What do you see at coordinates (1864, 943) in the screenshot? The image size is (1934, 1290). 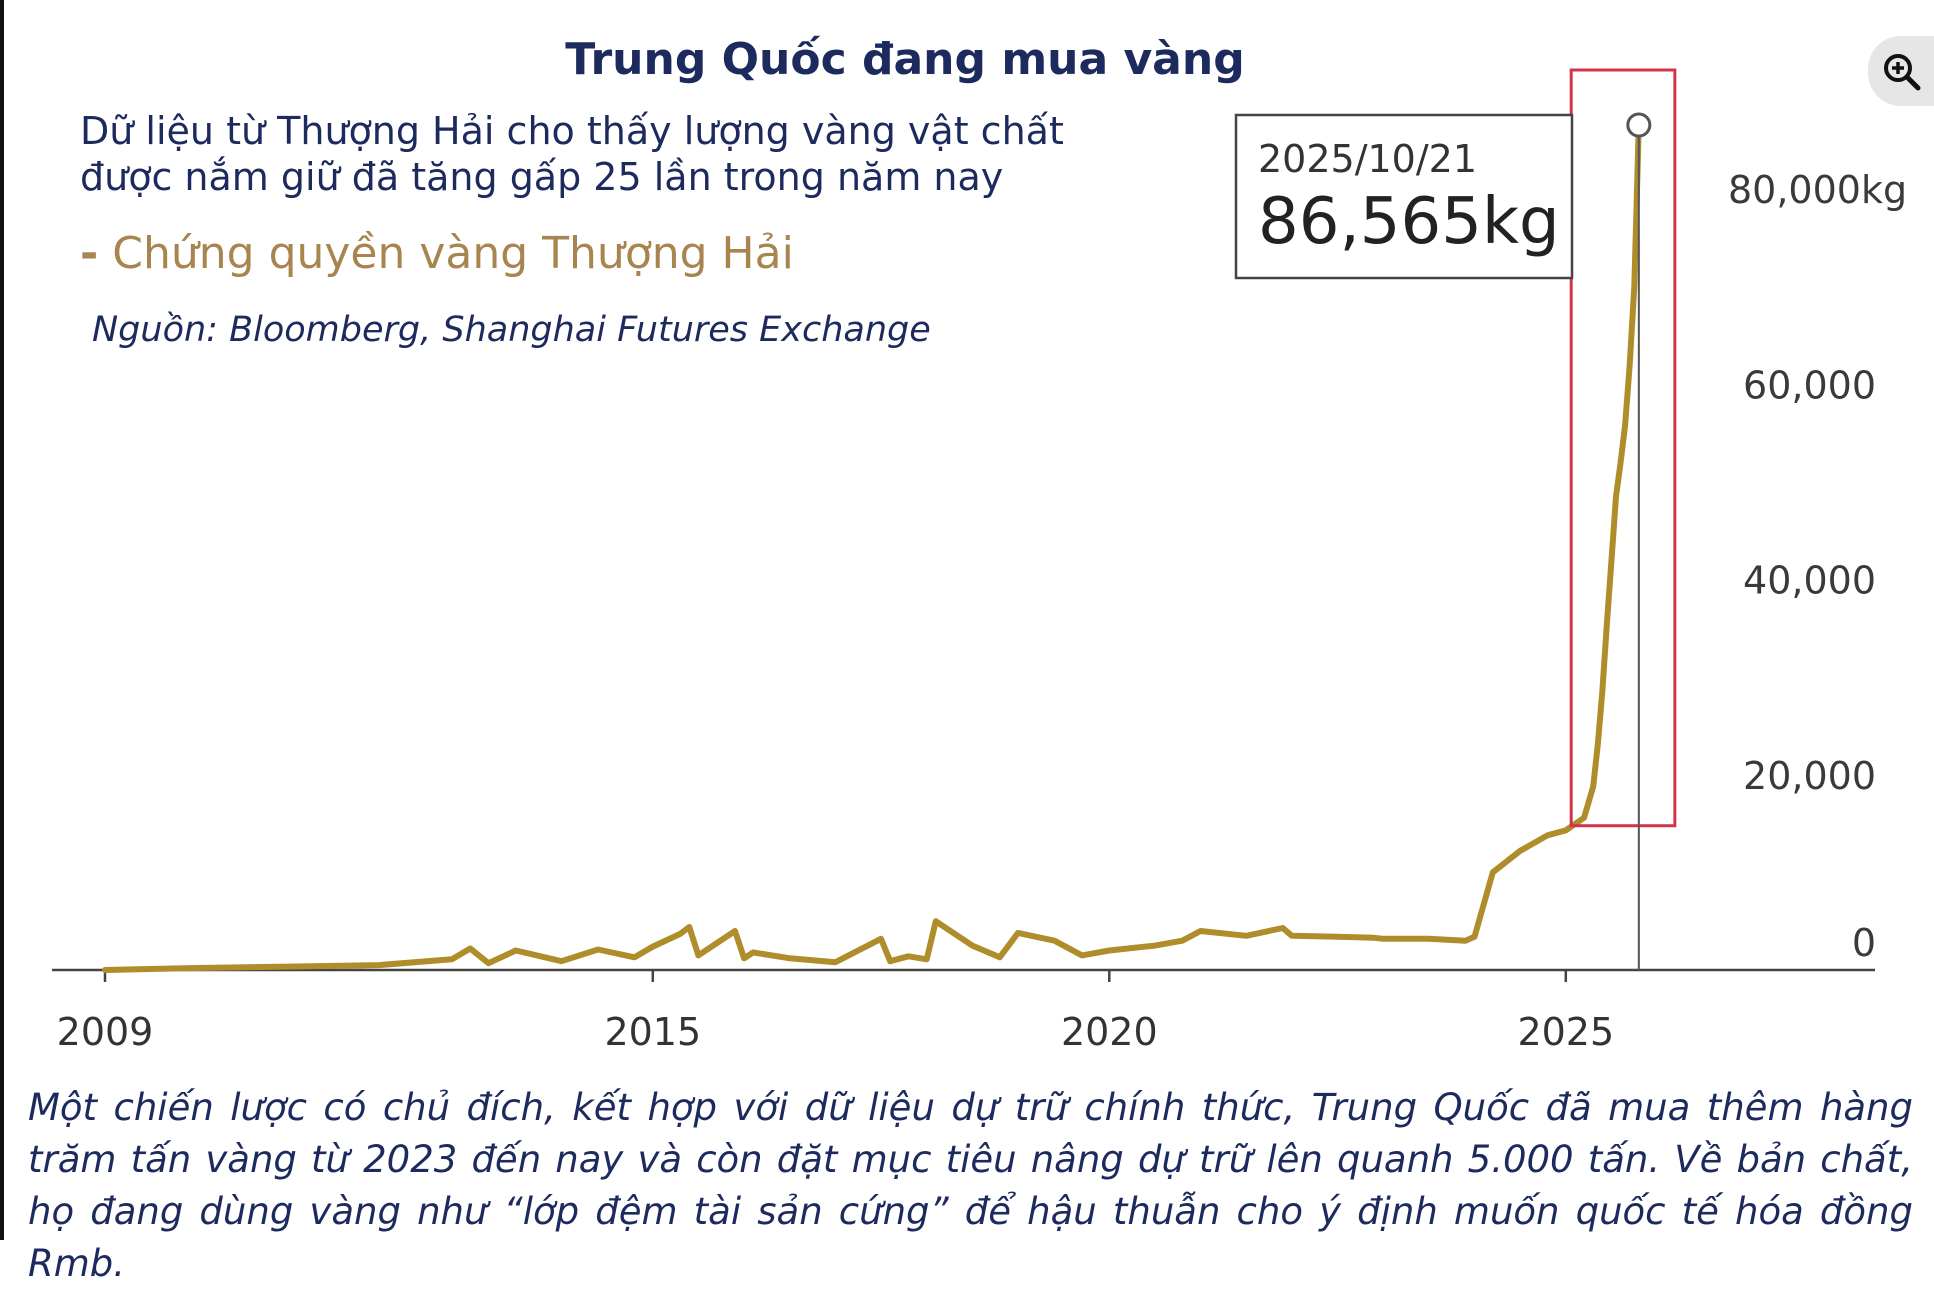 I see `y-tick-label: 0` at bounding box center [1864, 943].